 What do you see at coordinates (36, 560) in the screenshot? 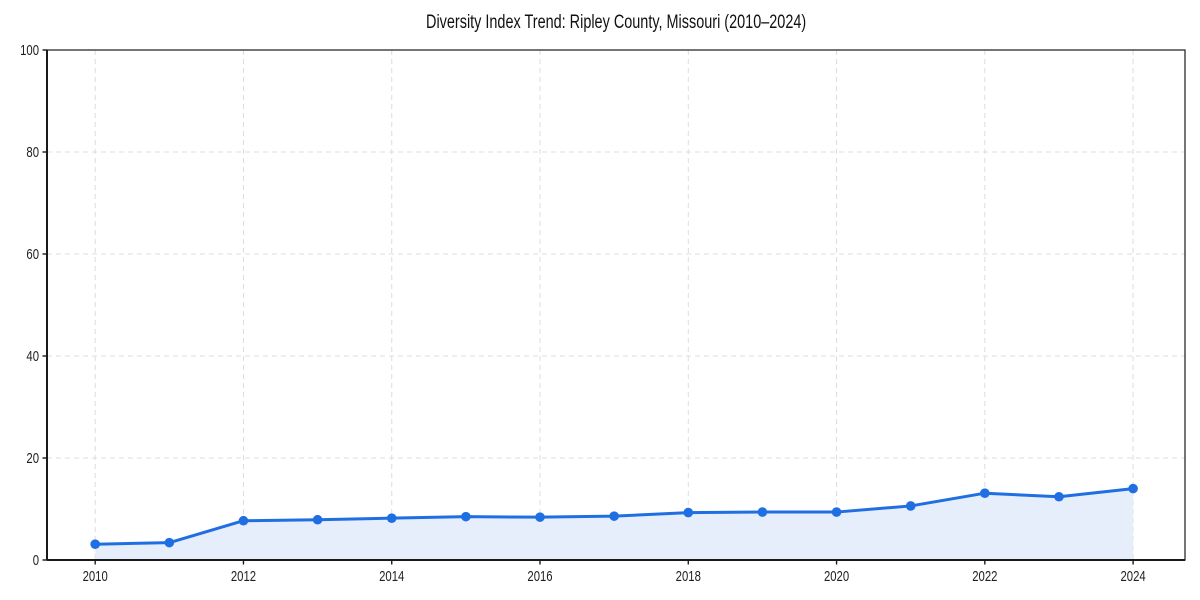
I see `y-axis-tick-label: 0` at bounding box center [36, 560].